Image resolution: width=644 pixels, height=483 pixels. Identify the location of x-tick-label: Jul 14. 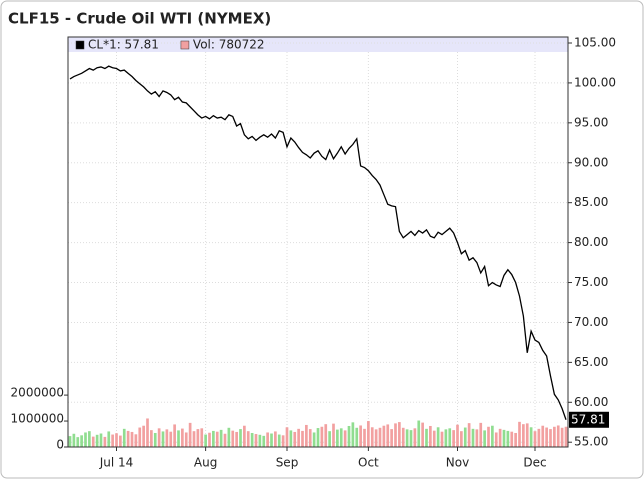
(116, 463).